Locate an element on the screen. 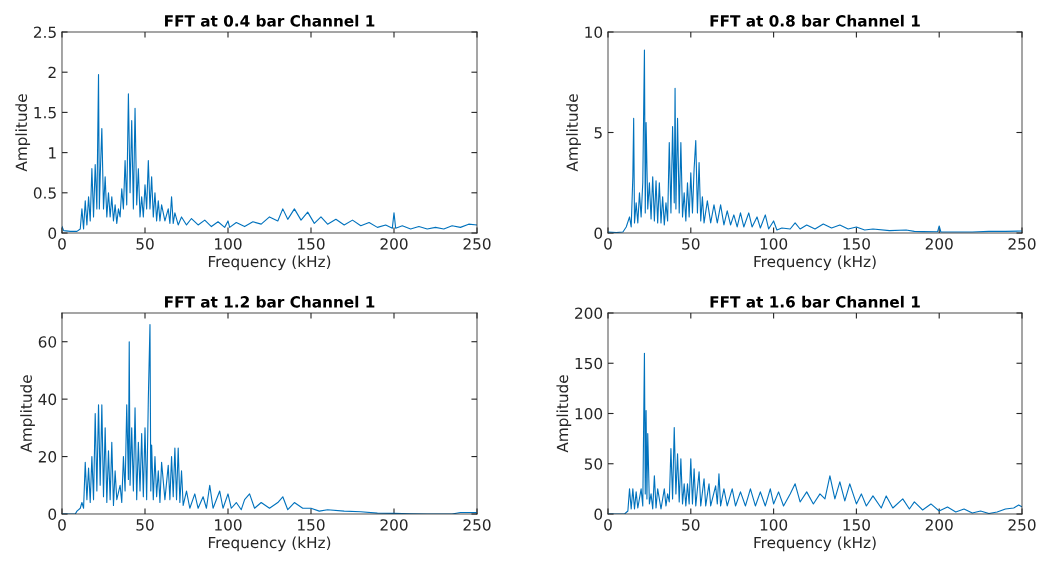 The width and height of the screenshot is (1043, 572). y-tick-label: 2.5 is located at coordinates (44, 32).